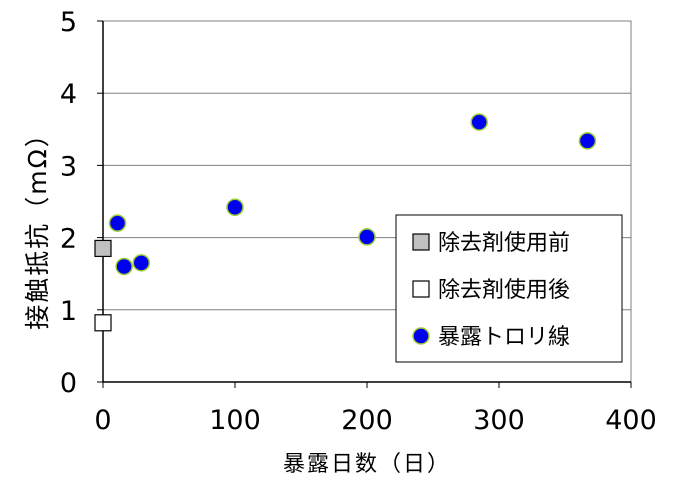  Describe the element at coordinates (68, 166) in the screenshot. I see `y-tick-label: 3` at that location.